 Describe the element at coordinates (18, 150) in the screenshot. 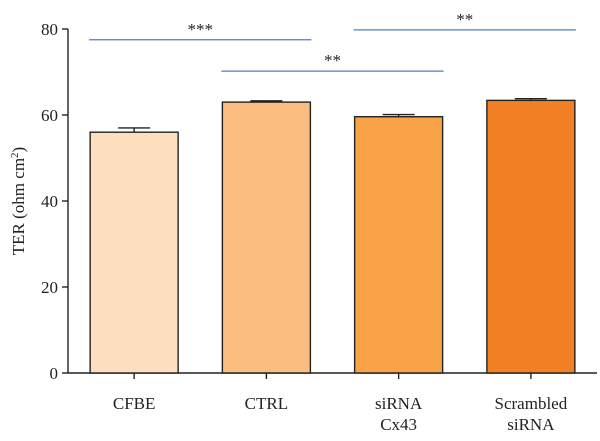

I see `y-axis-title-close: )` at that location.